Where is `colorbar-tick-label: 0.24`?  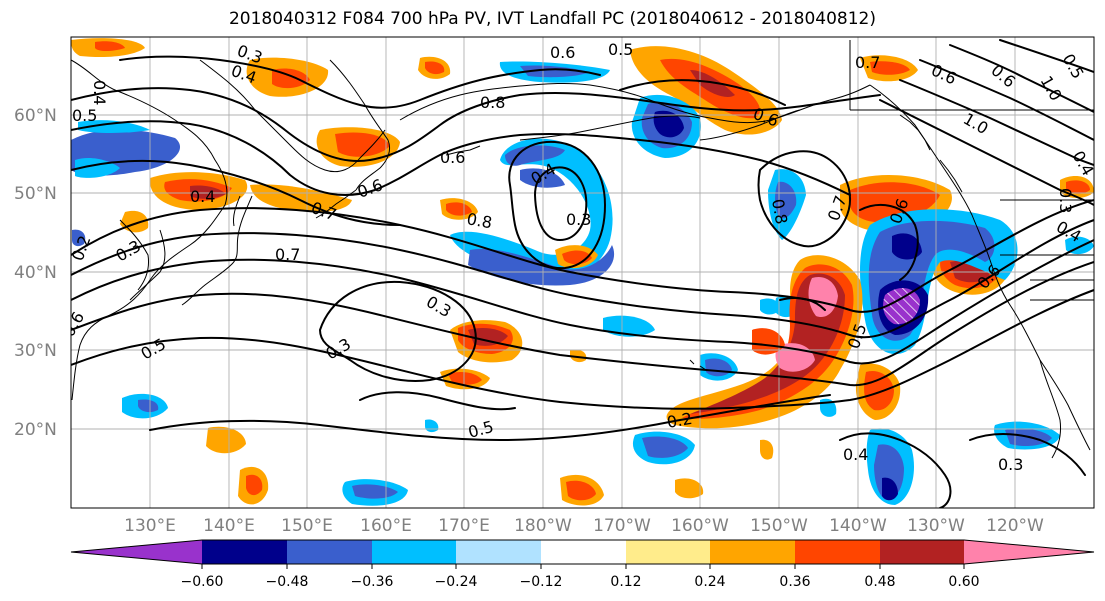
colorbar-tick-label: 0.24 is located at coordinates (709, 582).